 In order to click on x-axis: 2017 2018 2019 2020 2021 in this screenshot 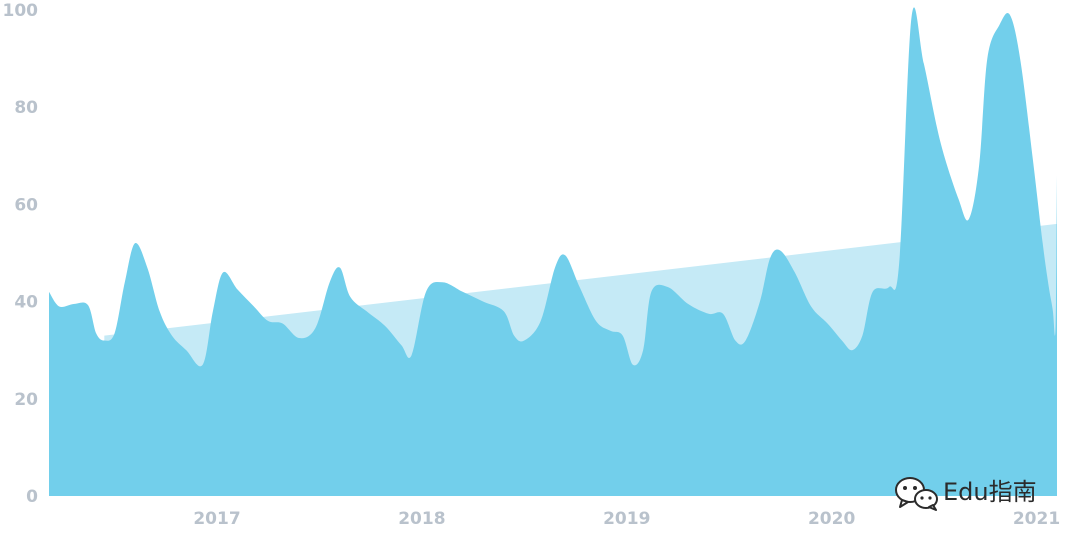, I will do `click(626, 519)`.